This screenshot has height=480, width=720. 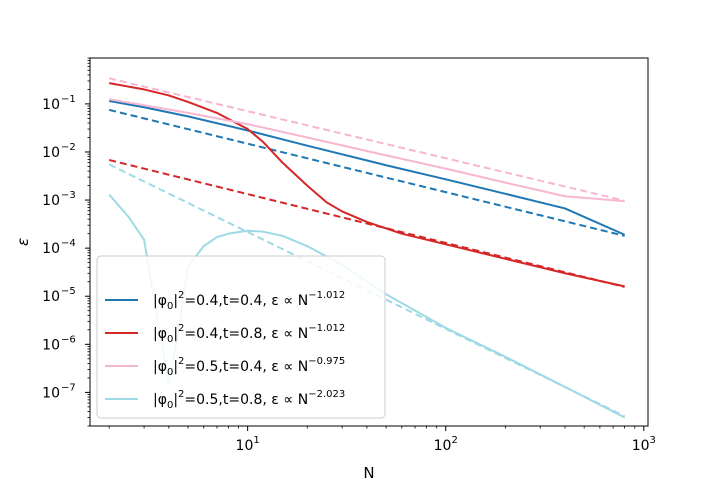 I want to click on y-tick-exponent: −7, so click(x=68, y=387).